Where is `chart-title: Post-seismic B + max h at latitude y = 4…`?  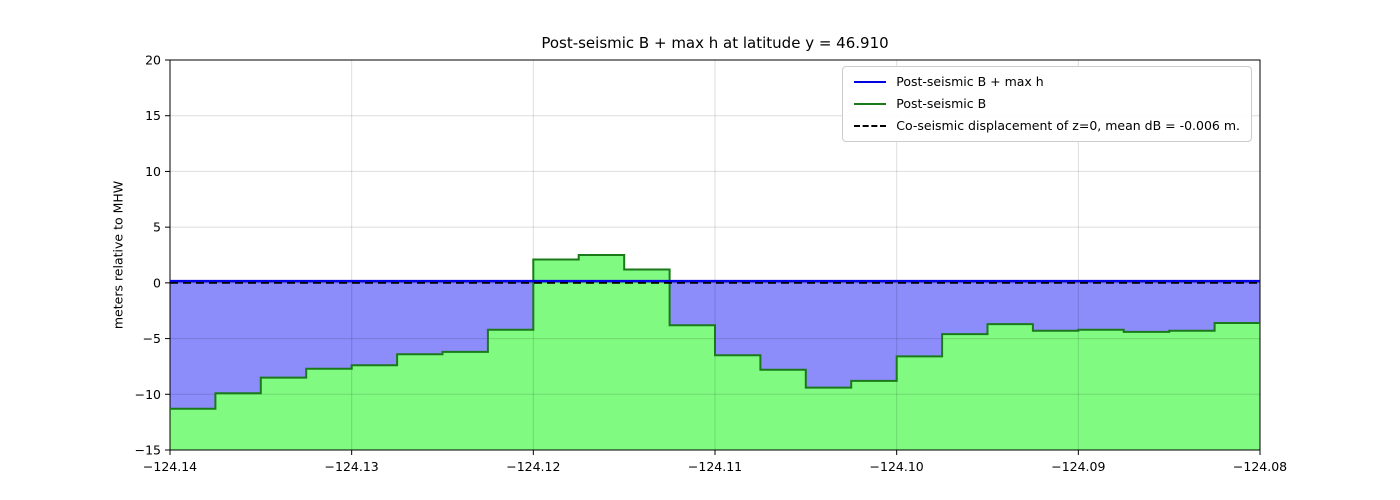 chart-title: Post-seismic B + max h at latitude y = 4… is located at coordinates (715, 43).